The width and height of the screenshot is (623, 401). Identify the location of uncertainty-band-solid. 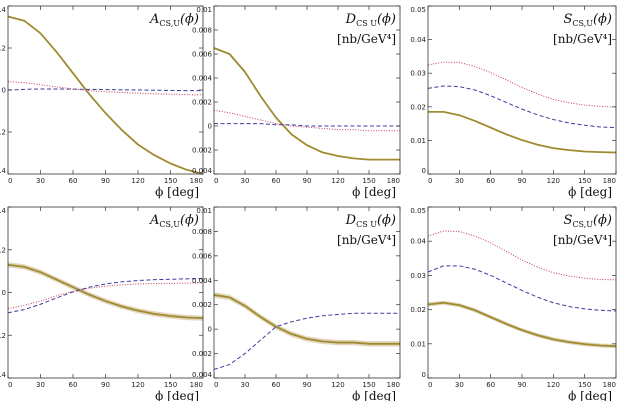
(522, 324).